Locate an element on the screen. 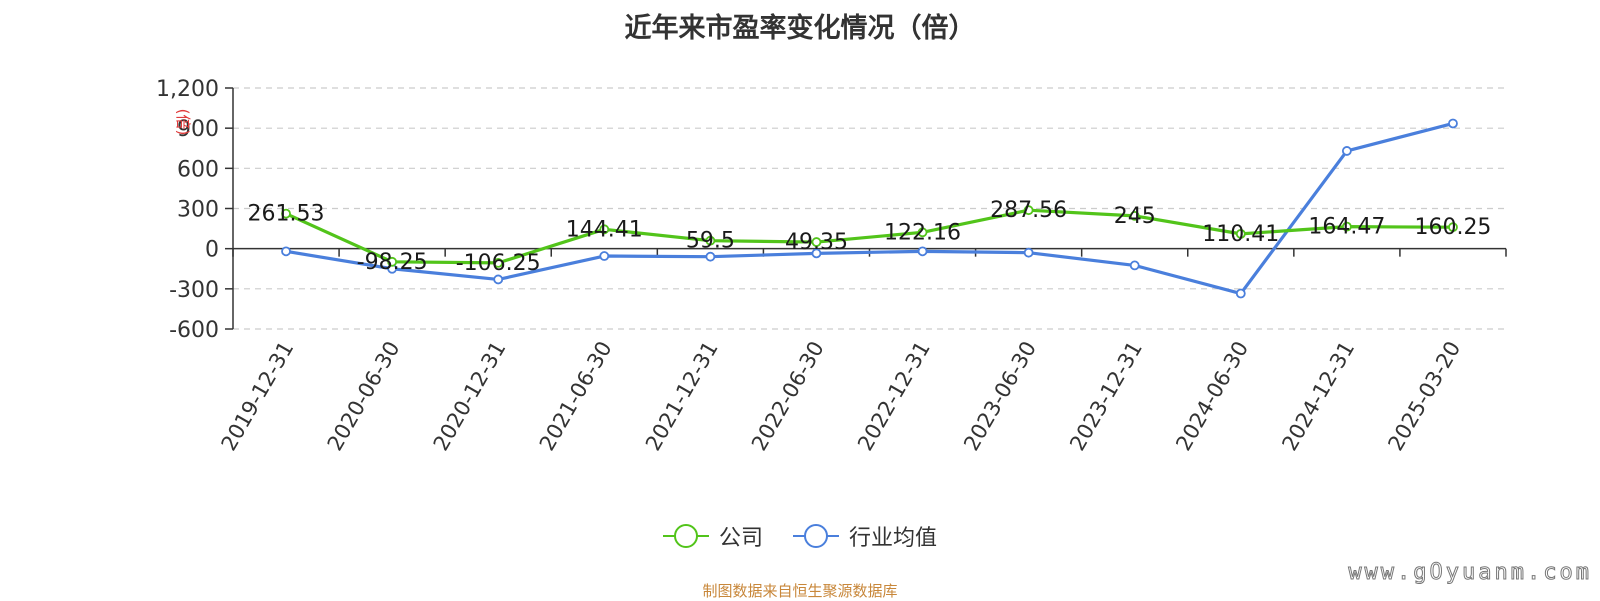 Image resolution: width=1600 pixels, height=601 pixels. x-tick-label: 2023-12-31 is located at coordinates (1106, 396).